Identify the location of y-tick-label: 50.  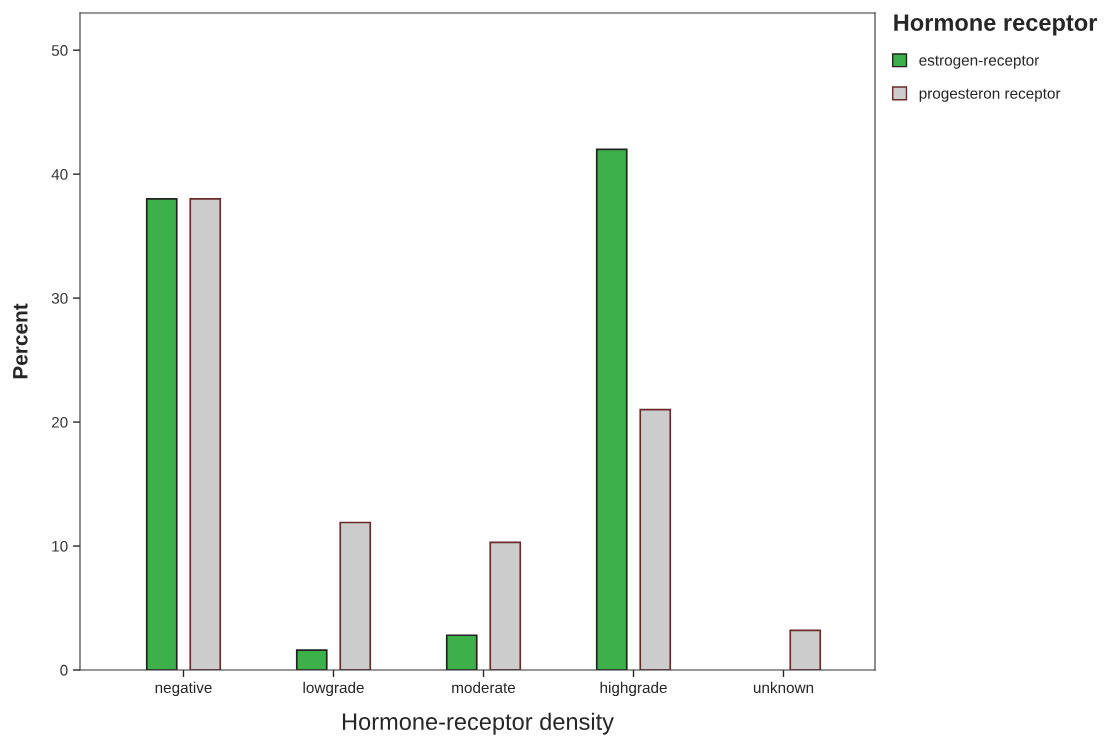
(59, 50).